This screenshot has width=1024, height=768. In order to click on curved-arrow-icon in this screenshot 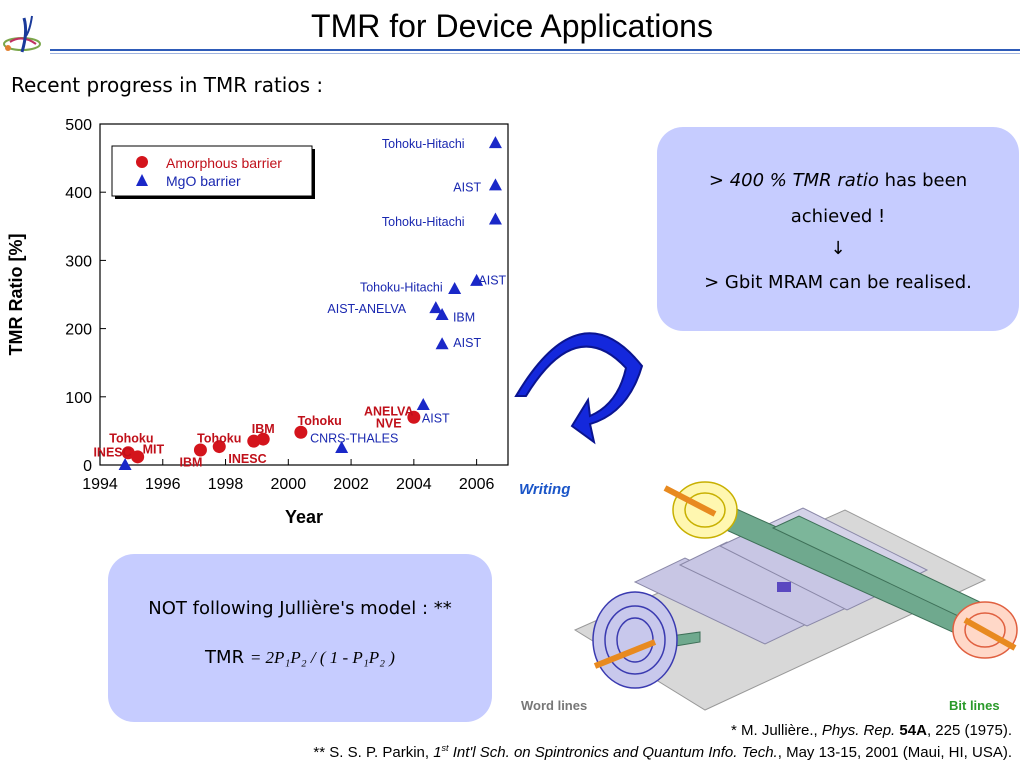, I will do `click(579, 388)`.